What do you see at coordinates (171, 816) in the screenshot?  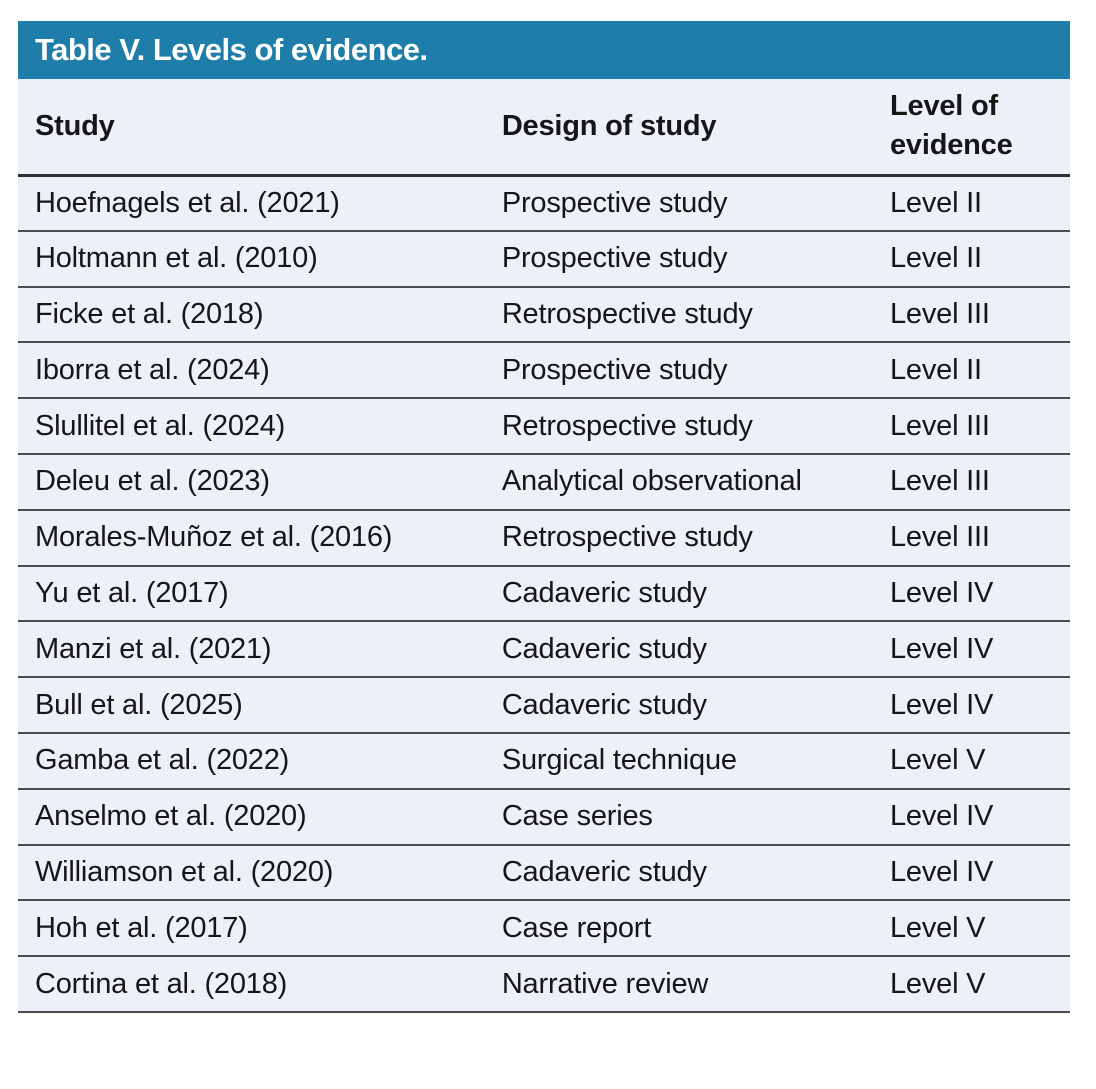 I see `study-cell: Anselmo et al. (2020)` at bounding box center [171, 816].